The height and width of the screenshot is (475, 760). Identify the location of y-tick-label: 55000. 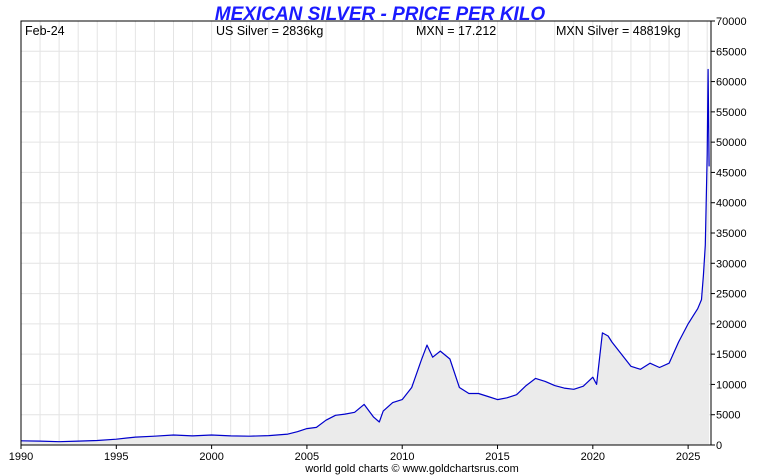
(731, 113).